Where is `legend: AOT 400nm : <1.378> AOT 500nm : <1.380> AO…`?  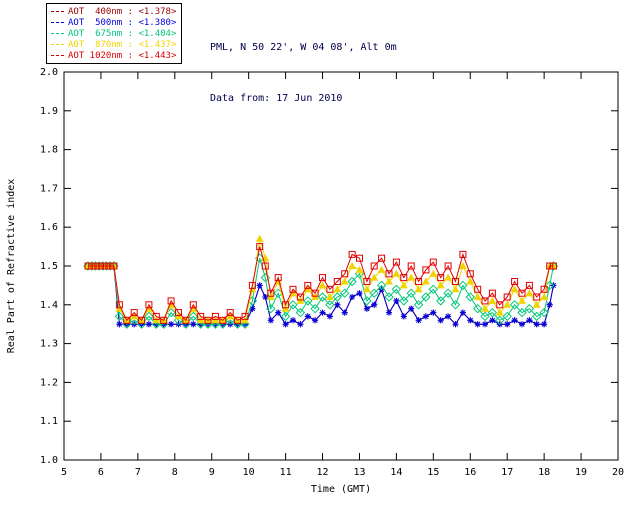
legend: AOT 400nm : <1.378> AOT 500nm : <1.380> AO… is located at coordinates (114, 33).